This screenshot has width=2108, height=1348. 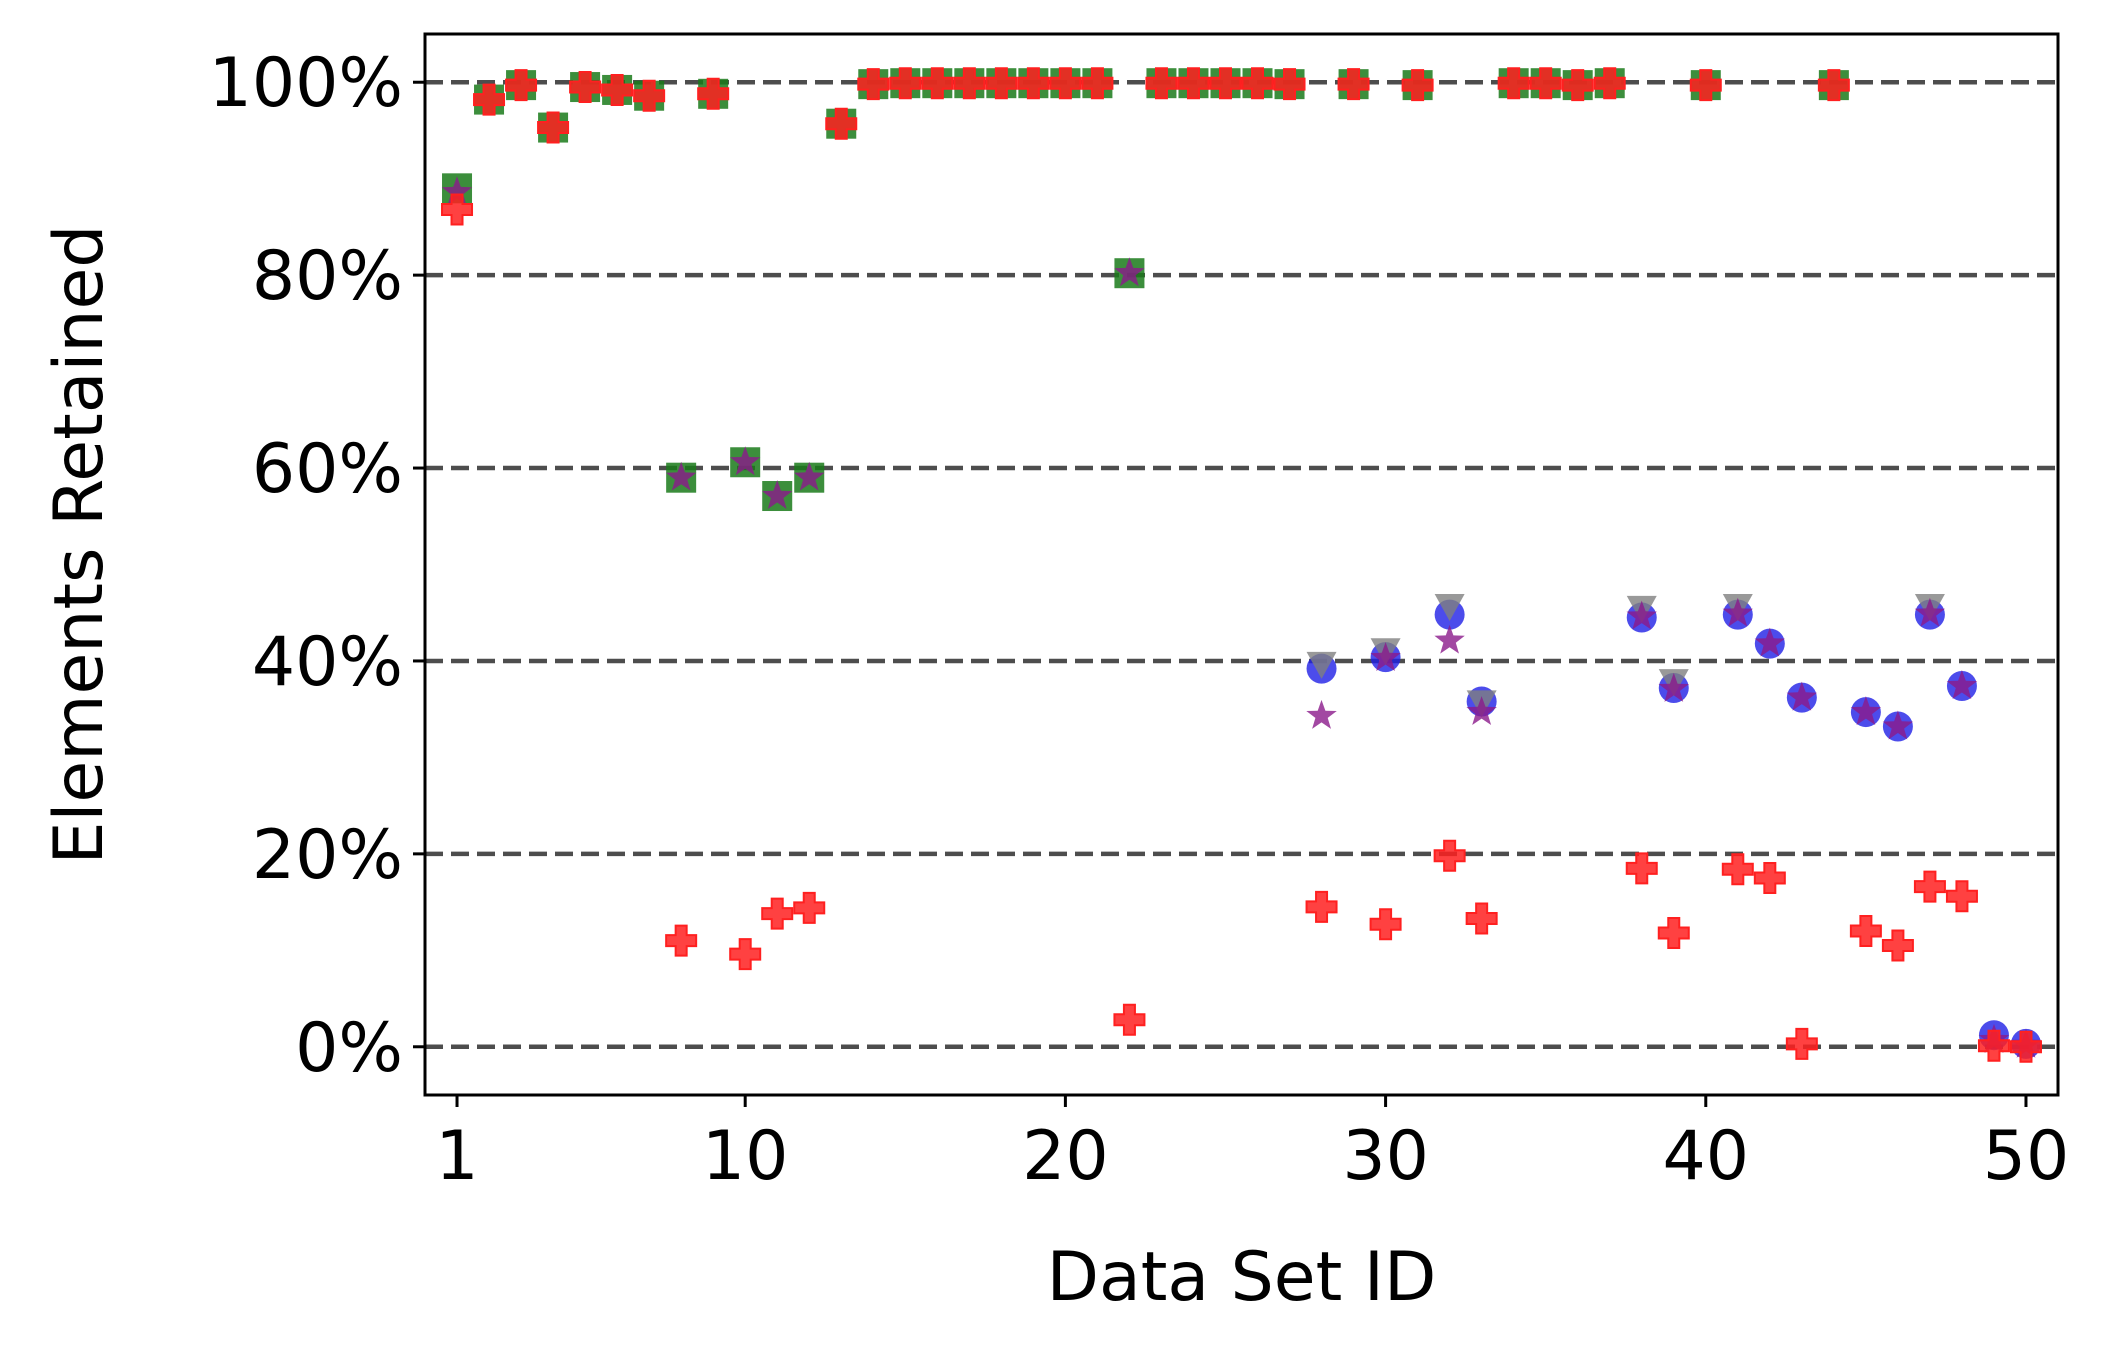 What do you see at coordinates (327, 855) in the screenshot?
I see `y-tick-label: 20%` at bounding box center [327, 855].